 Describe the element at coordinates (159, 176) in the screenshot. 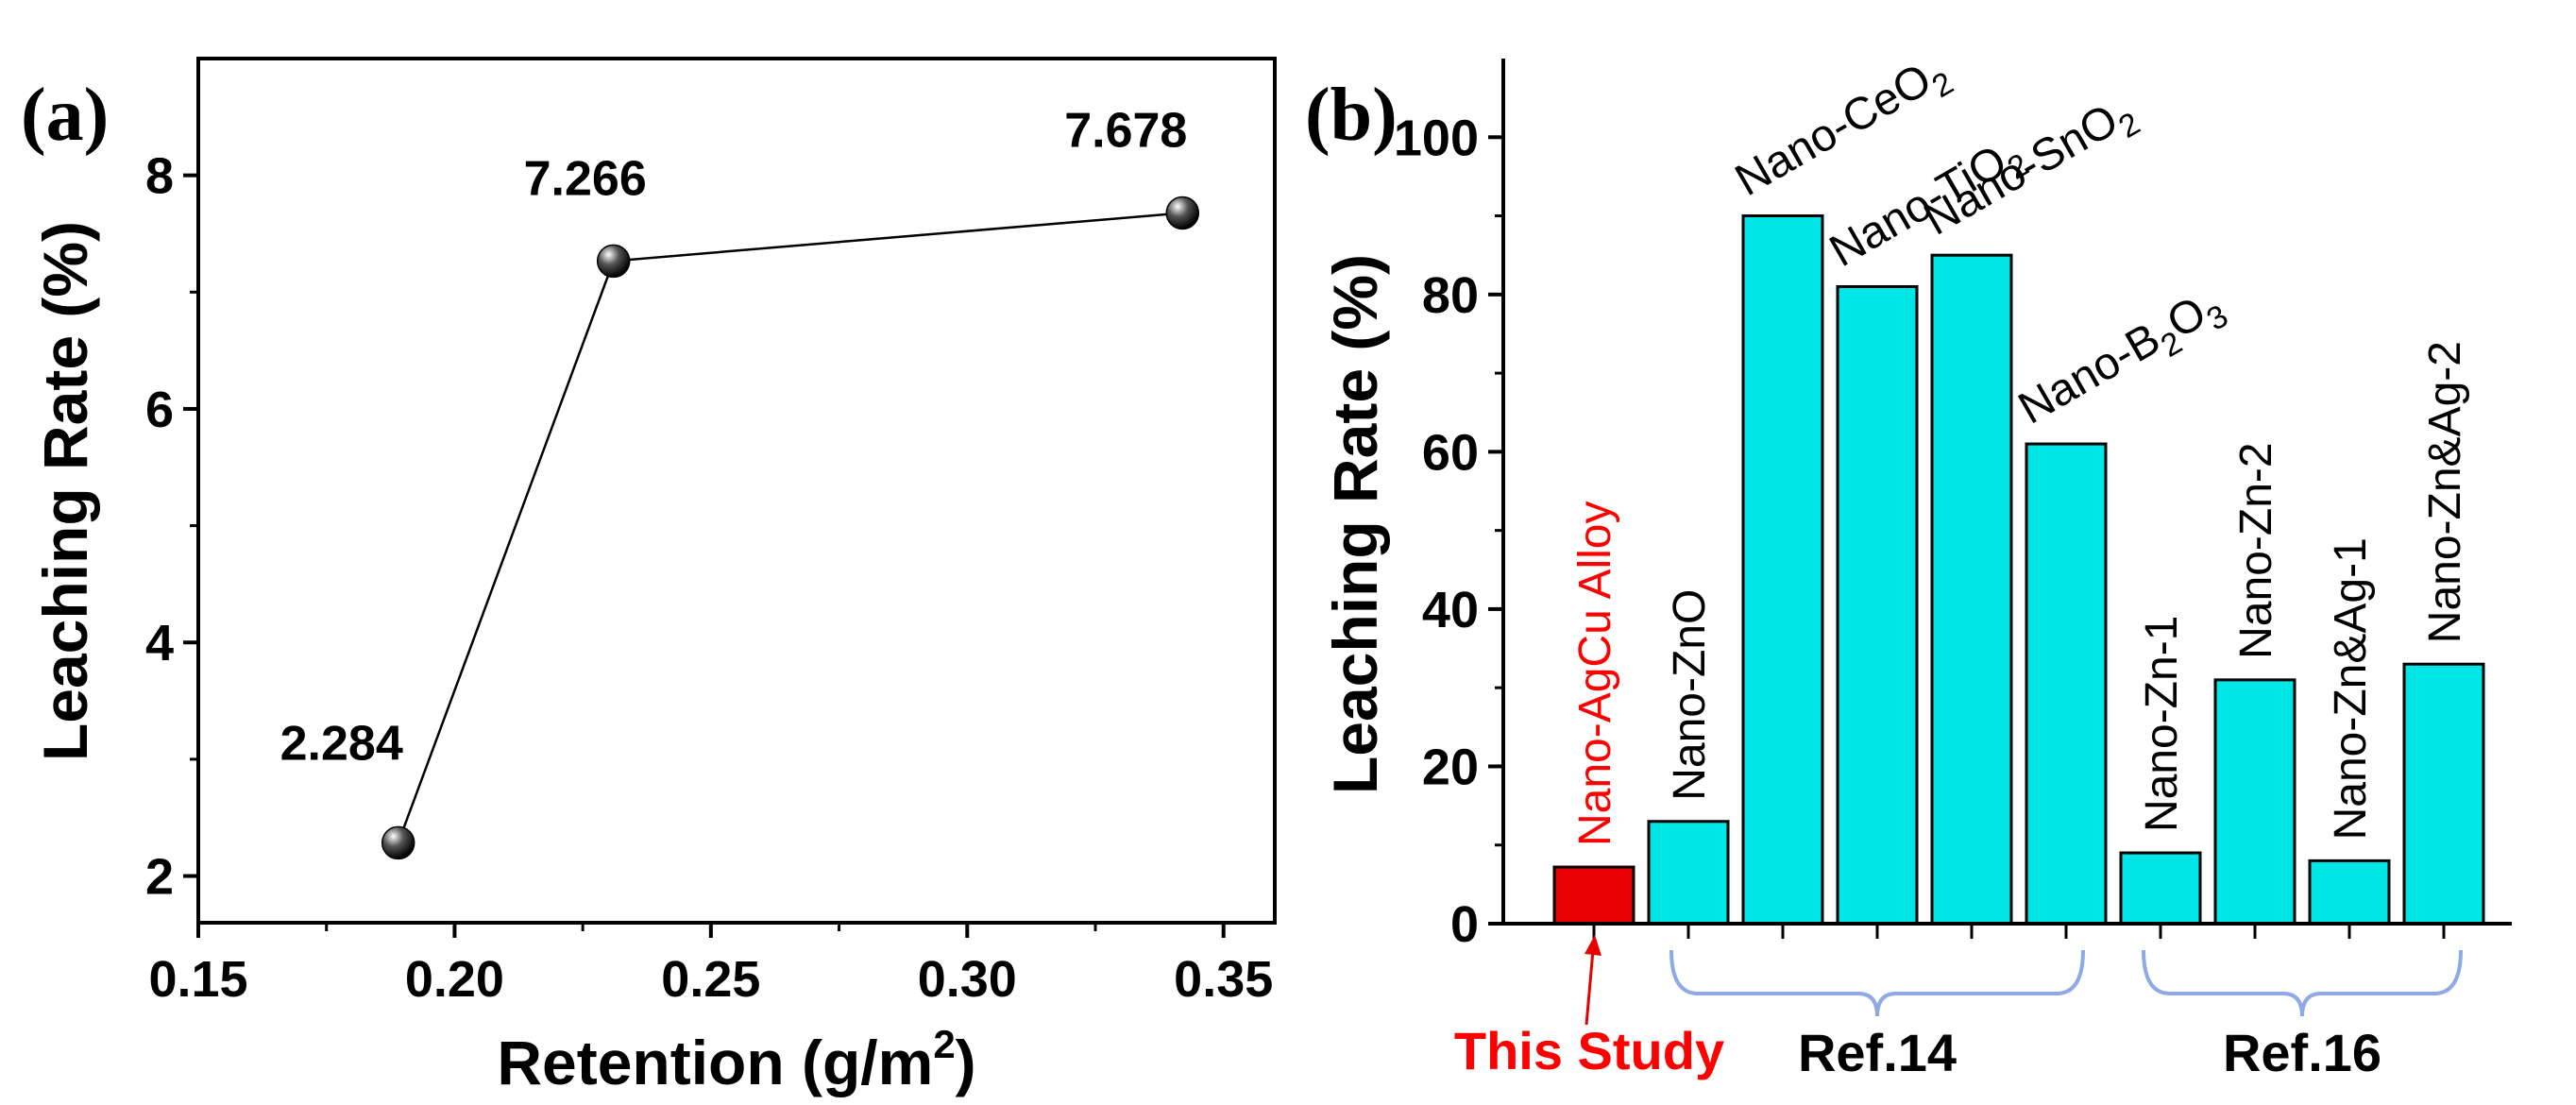

I see `y-tick-label: 8` at that location.